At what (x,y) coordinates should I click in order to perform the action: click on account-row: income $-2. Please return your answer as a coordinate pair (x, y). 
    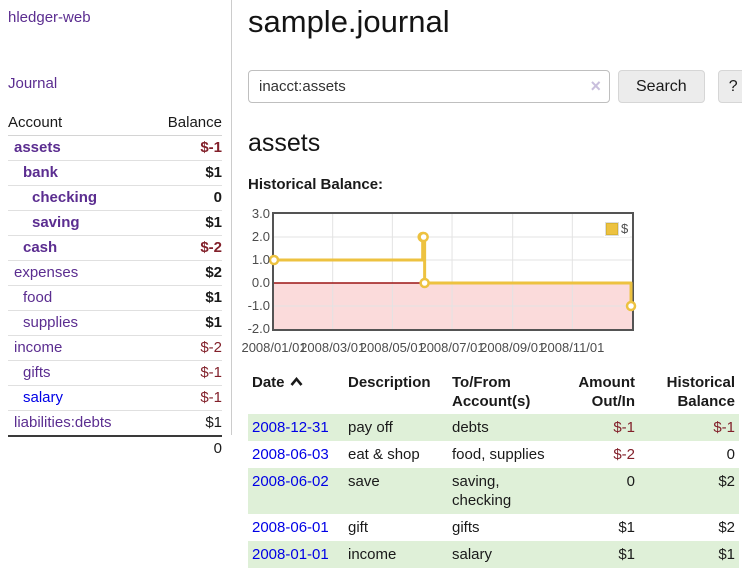
    Looking at the image, I should click on (115, 348).